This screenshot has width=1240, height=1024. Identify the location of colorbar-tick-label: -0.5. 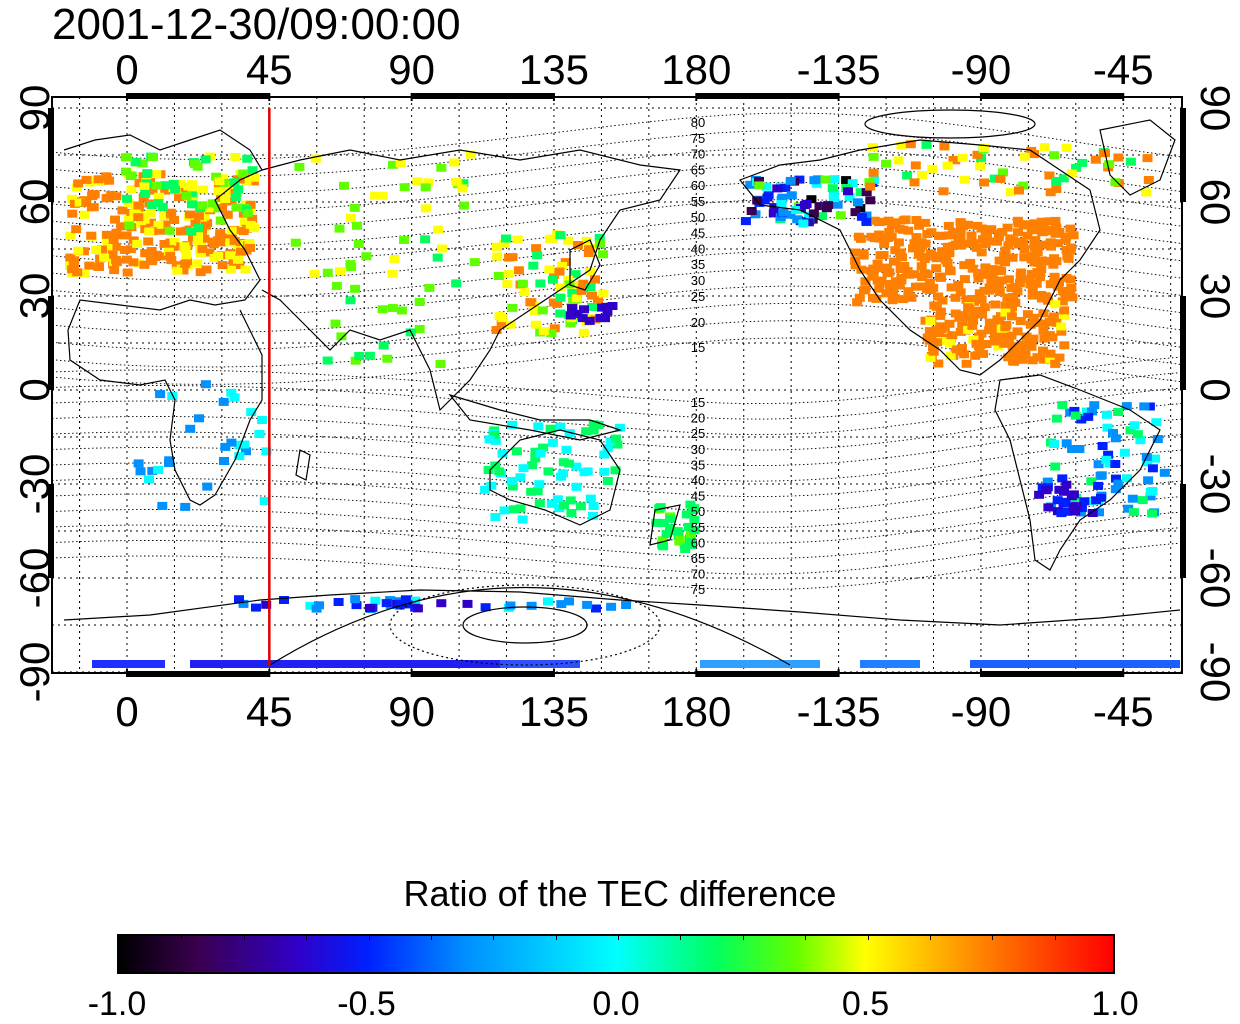
(366, 1004).